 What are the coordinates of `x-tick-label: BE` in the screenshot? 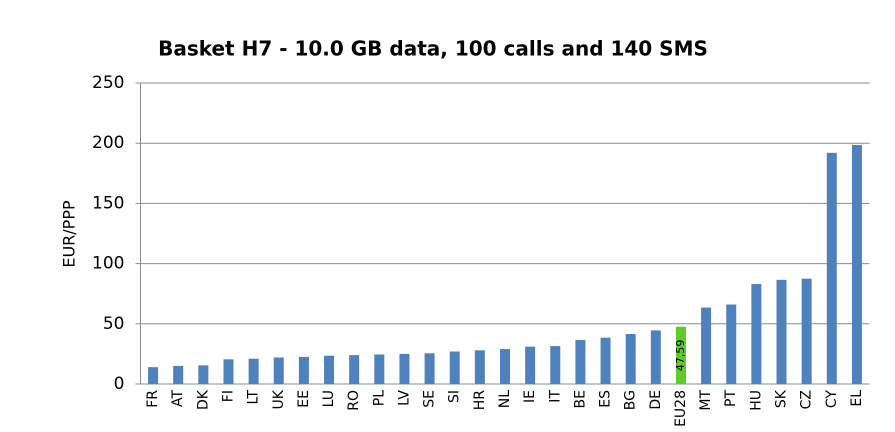 It's located at (580, 399).